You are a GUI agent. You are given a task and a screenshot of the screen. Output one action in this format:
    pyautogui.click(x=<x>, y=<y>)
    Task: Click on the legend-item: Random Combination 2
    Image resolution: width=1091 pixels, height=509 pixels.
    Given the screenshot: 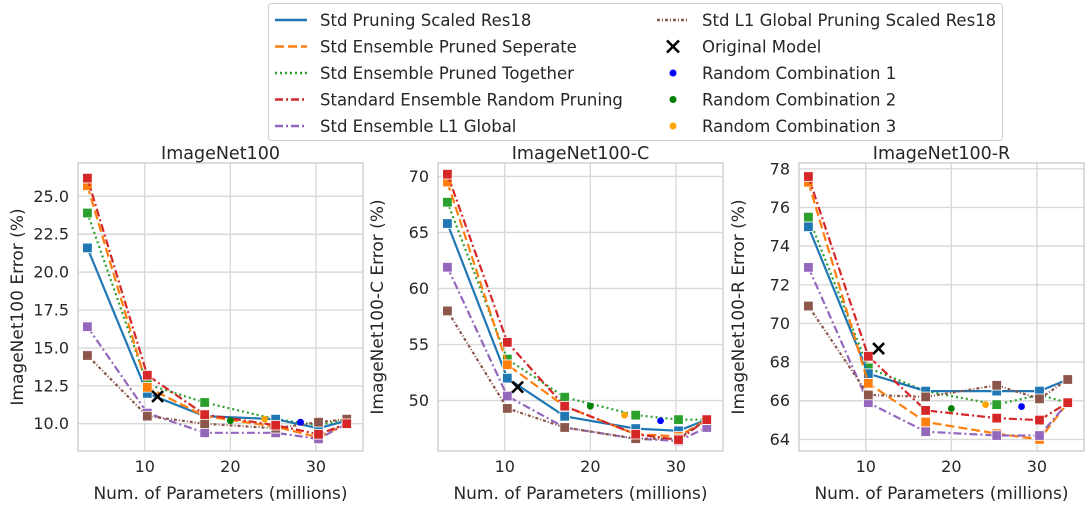 What is the action you would take?
    pyautogui.click(x=782, y=100)
    